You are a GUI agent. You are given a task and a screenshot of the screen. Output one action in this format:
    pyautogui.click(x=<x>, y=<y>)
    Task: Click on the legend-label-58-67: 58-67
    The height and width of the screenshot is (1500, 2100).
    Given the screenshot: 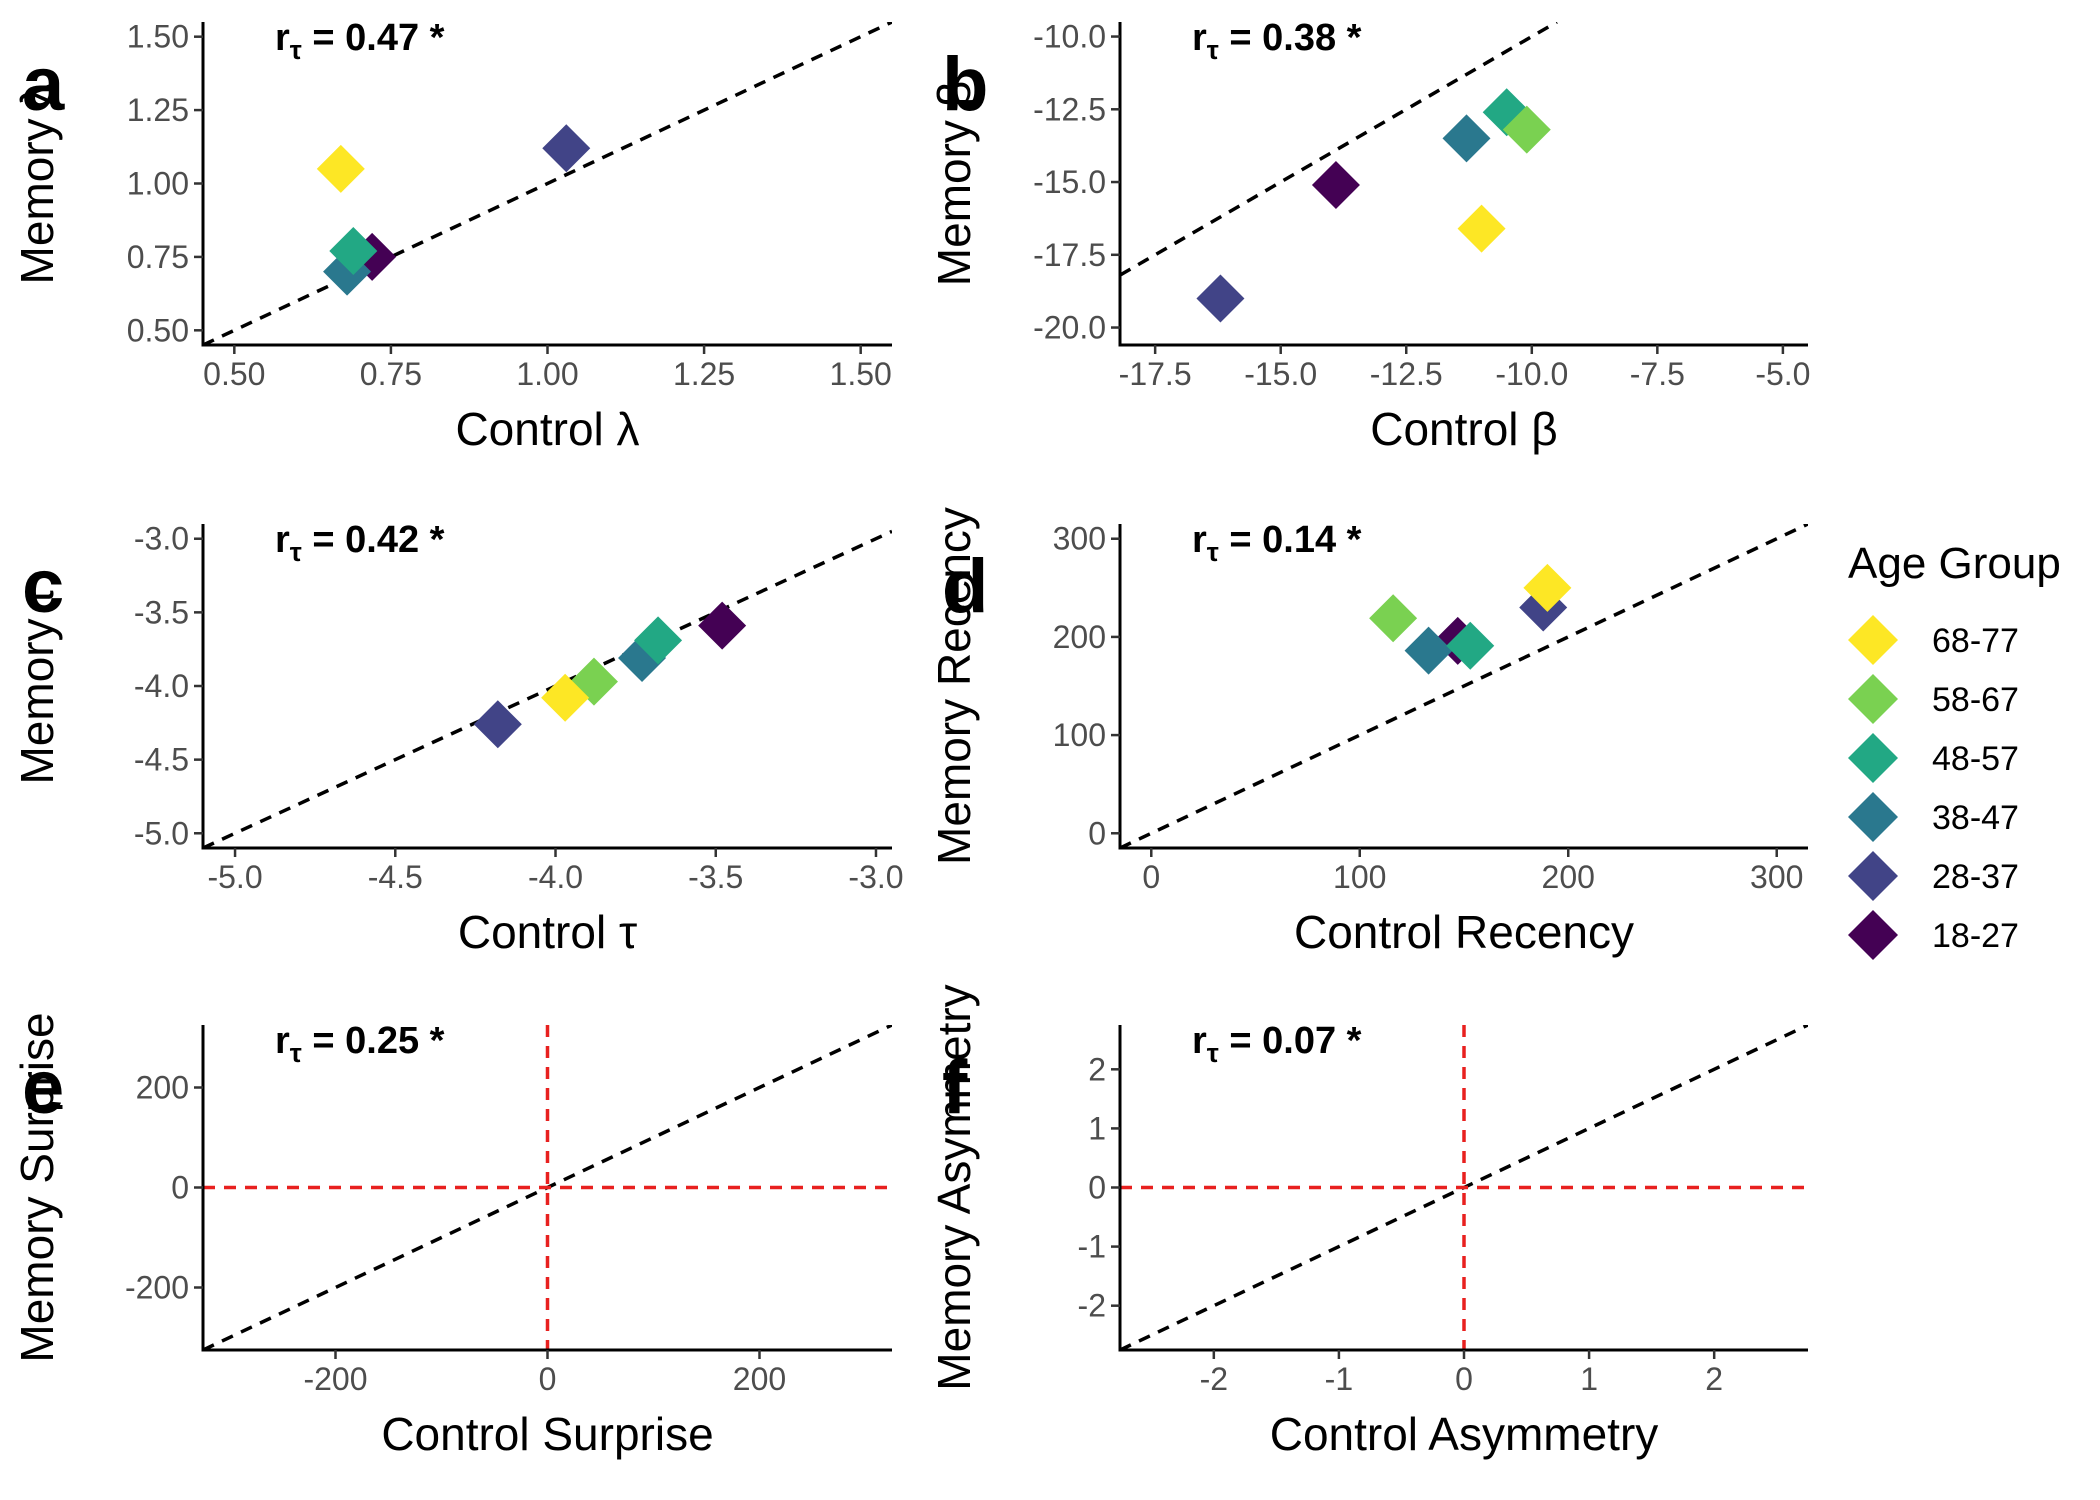 What is the action you would take?
    pyautogui.click(x=1975, y=700)
    